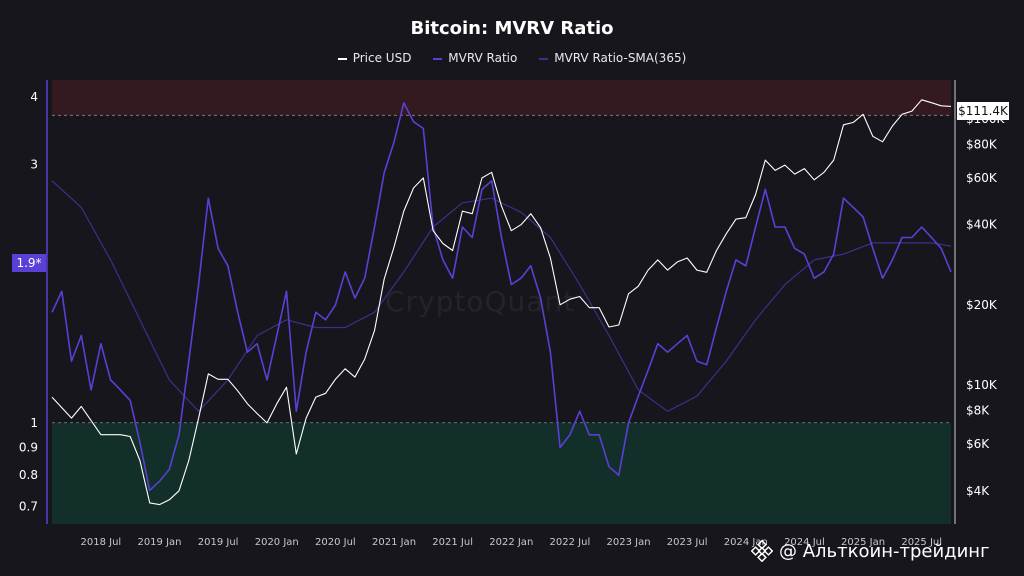 Image resolution: width=1024 pixels, height=576 pixels. Describe the element at coordinates (28, 448) in the screenshot. I see `left-tick-label: 0.9` at that location.